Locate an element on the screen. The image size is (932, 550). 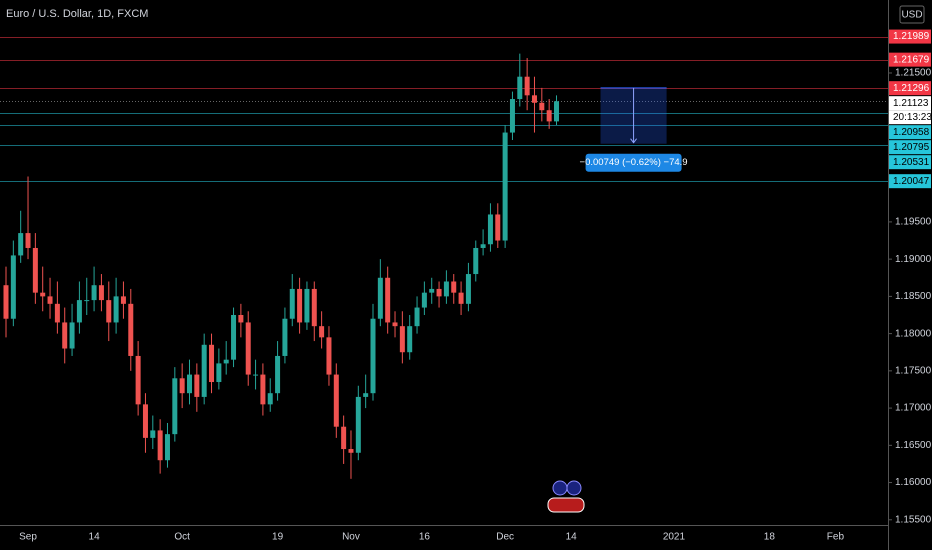
y-tick-label: 1.17500 is located at coordinates (913, 370).